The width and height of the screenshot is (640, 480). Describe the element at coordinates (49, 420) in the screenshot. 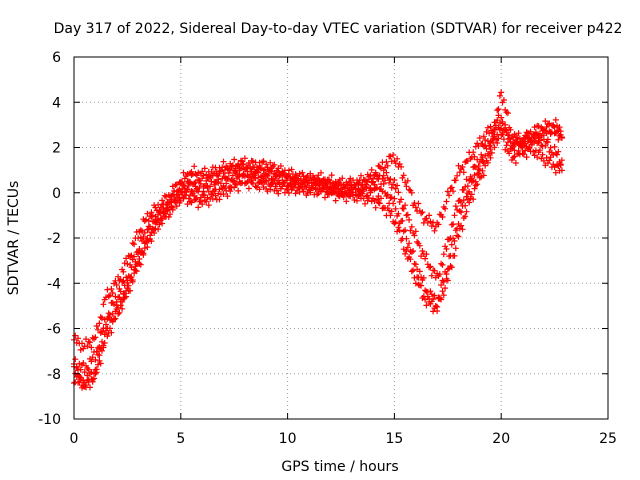

I see `y-tick-label: -10` at that location.